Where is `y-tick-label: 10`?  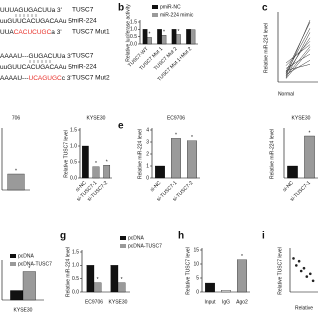 y-tick-label: 10 is located at coordinates (196, 264).